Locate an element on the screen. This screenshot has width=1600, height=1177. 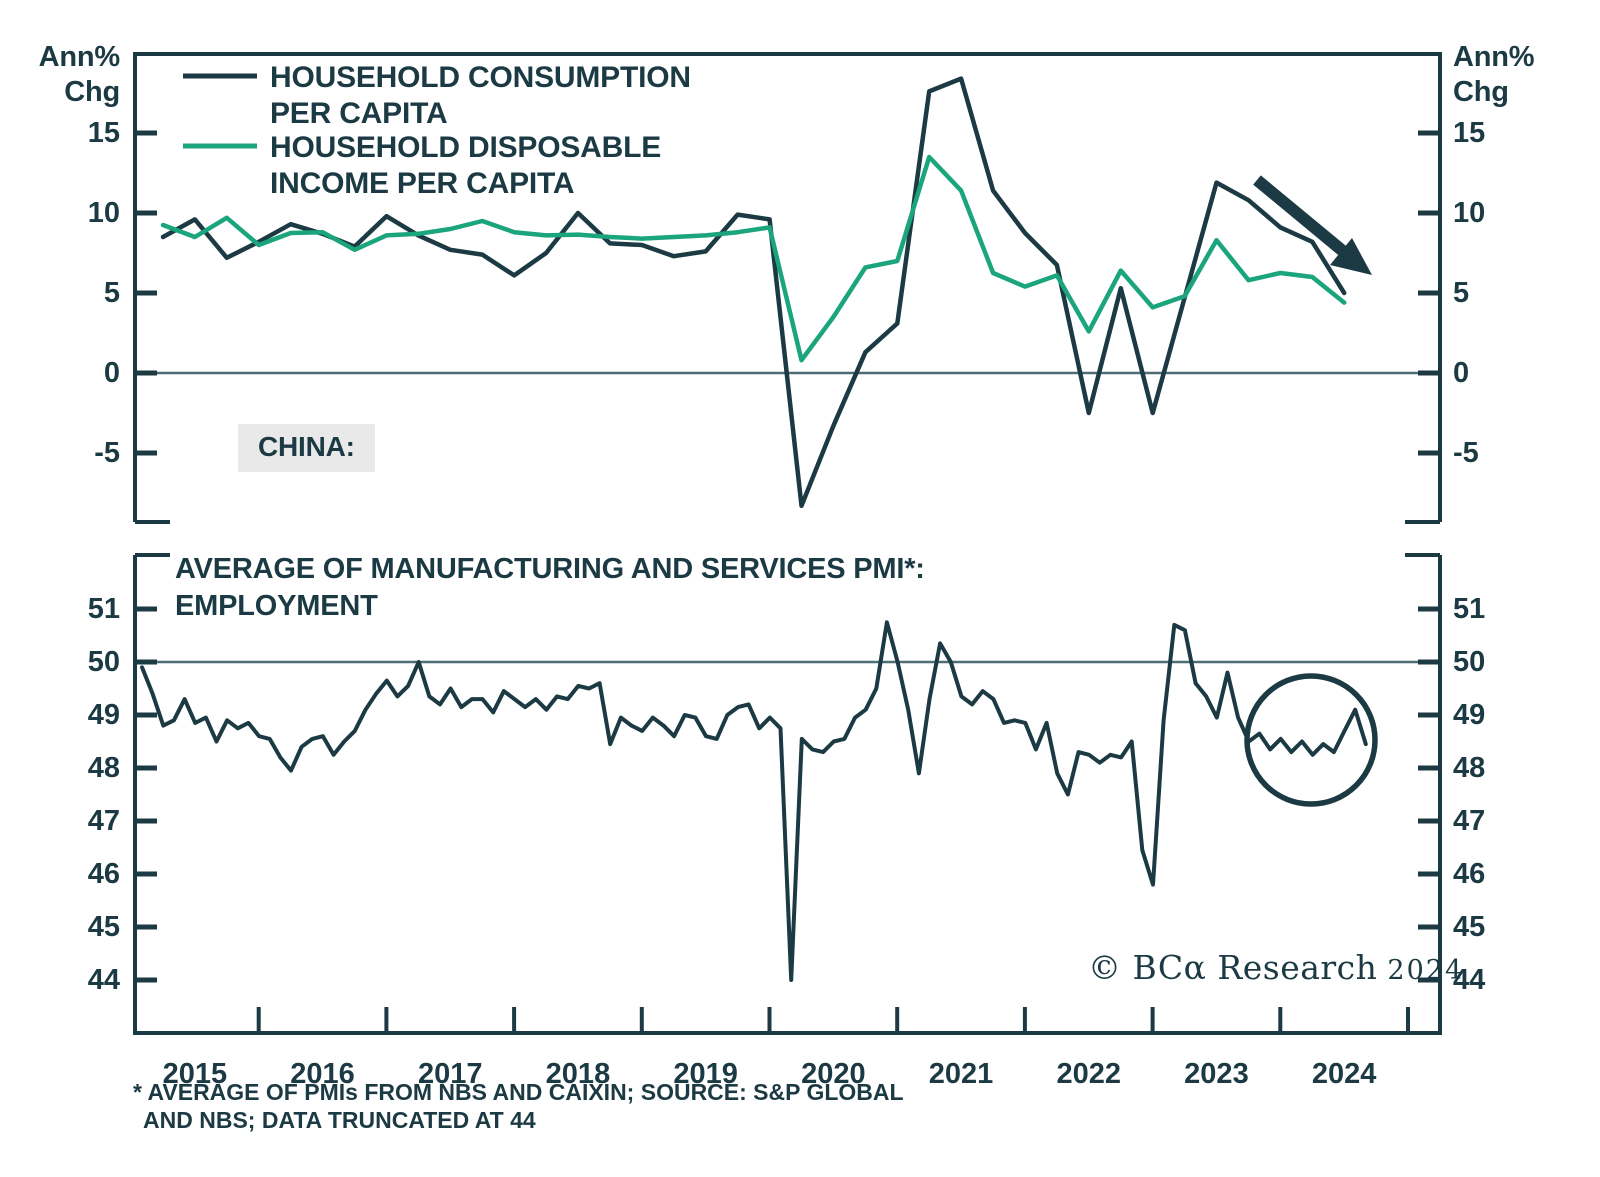
arrow-head is located at coordinates (1351, 256).